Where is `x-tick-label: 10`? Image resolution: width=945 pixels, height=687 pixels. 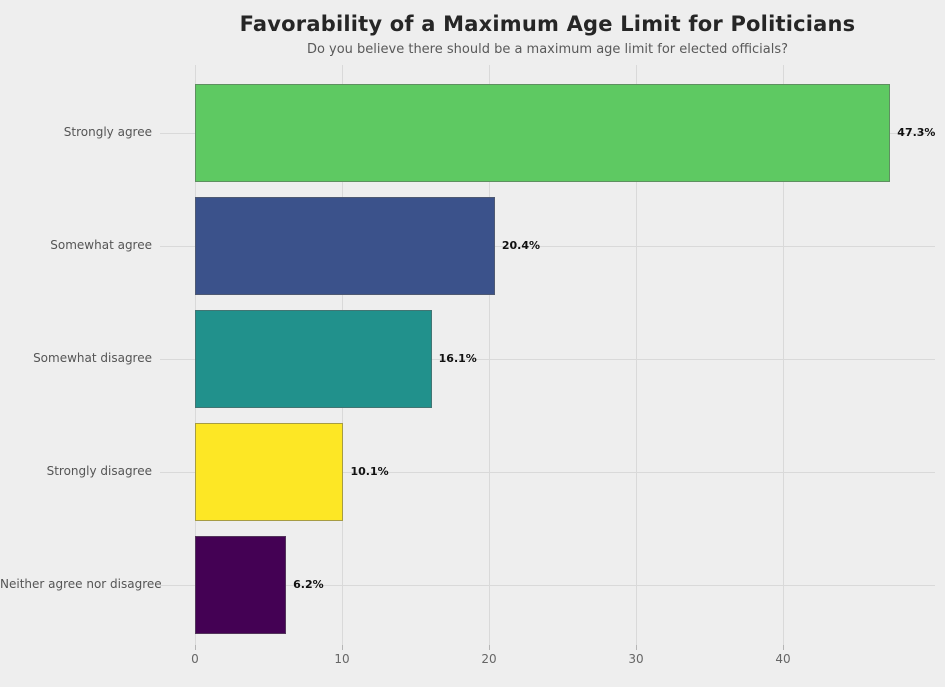
x-tick-label: 10 is located at coordinates (342, 659).